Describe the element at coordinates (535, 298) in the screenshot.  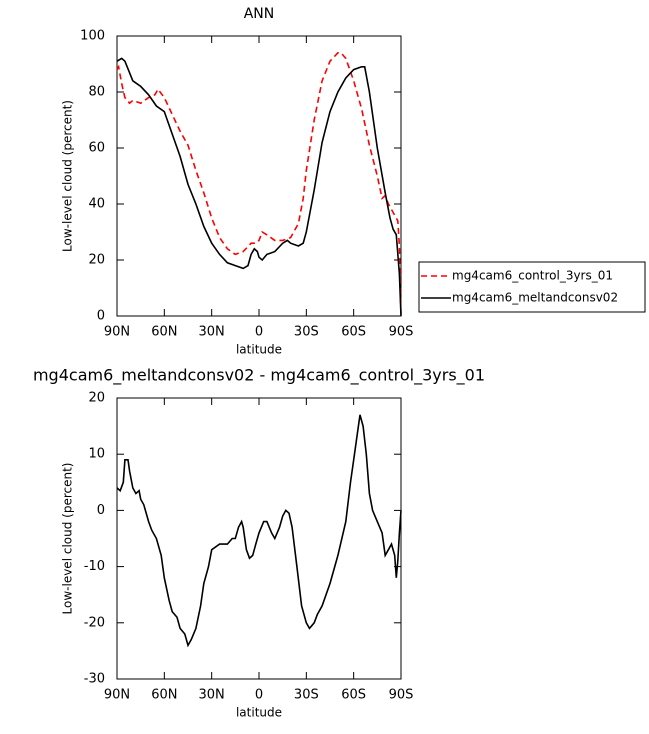
I see `legend-label: mg4cam6_meltandconsv02` at that location.